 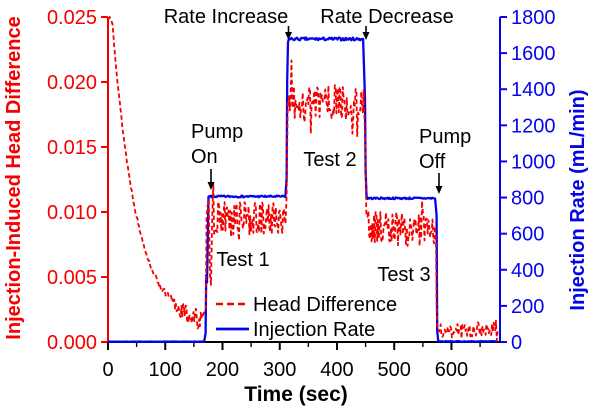 What do you see at coordinates (527, 235) in the screenshot?
I see `right-tick-label: 600` at bounding box center [527, 235].